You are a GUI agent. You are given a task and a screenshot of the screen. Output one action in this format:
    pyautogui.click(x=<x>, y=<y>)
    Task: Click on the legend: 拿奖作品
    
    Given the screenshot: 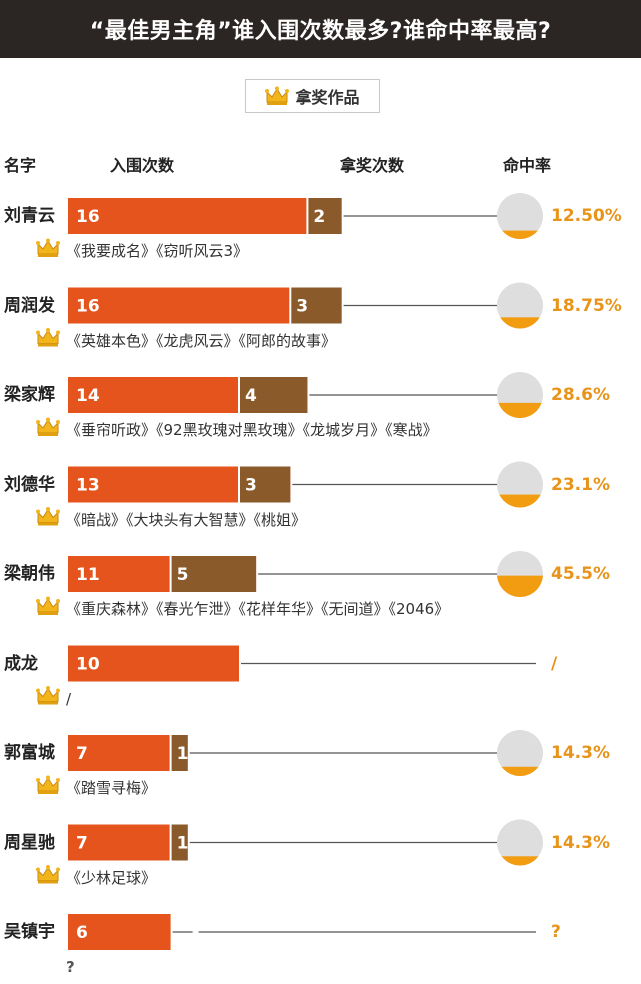 What is the action you would take?
    pyautogui.click(x=312, y=96)
    